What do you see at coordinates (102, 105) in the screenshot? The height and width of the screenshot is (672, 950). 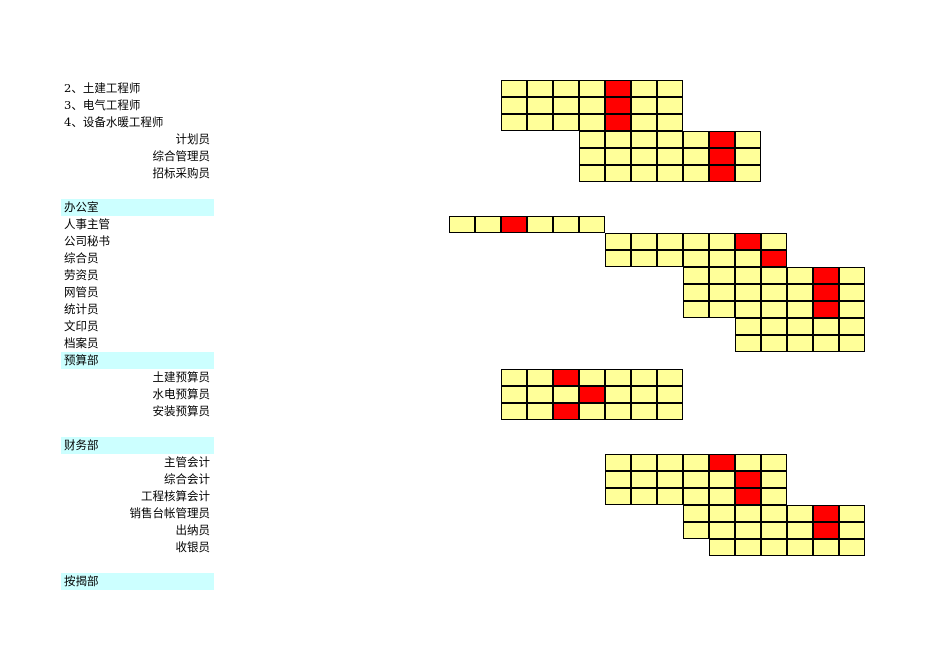 I see `row-label: 3、电气工程师` at bounding box center [102, 105].